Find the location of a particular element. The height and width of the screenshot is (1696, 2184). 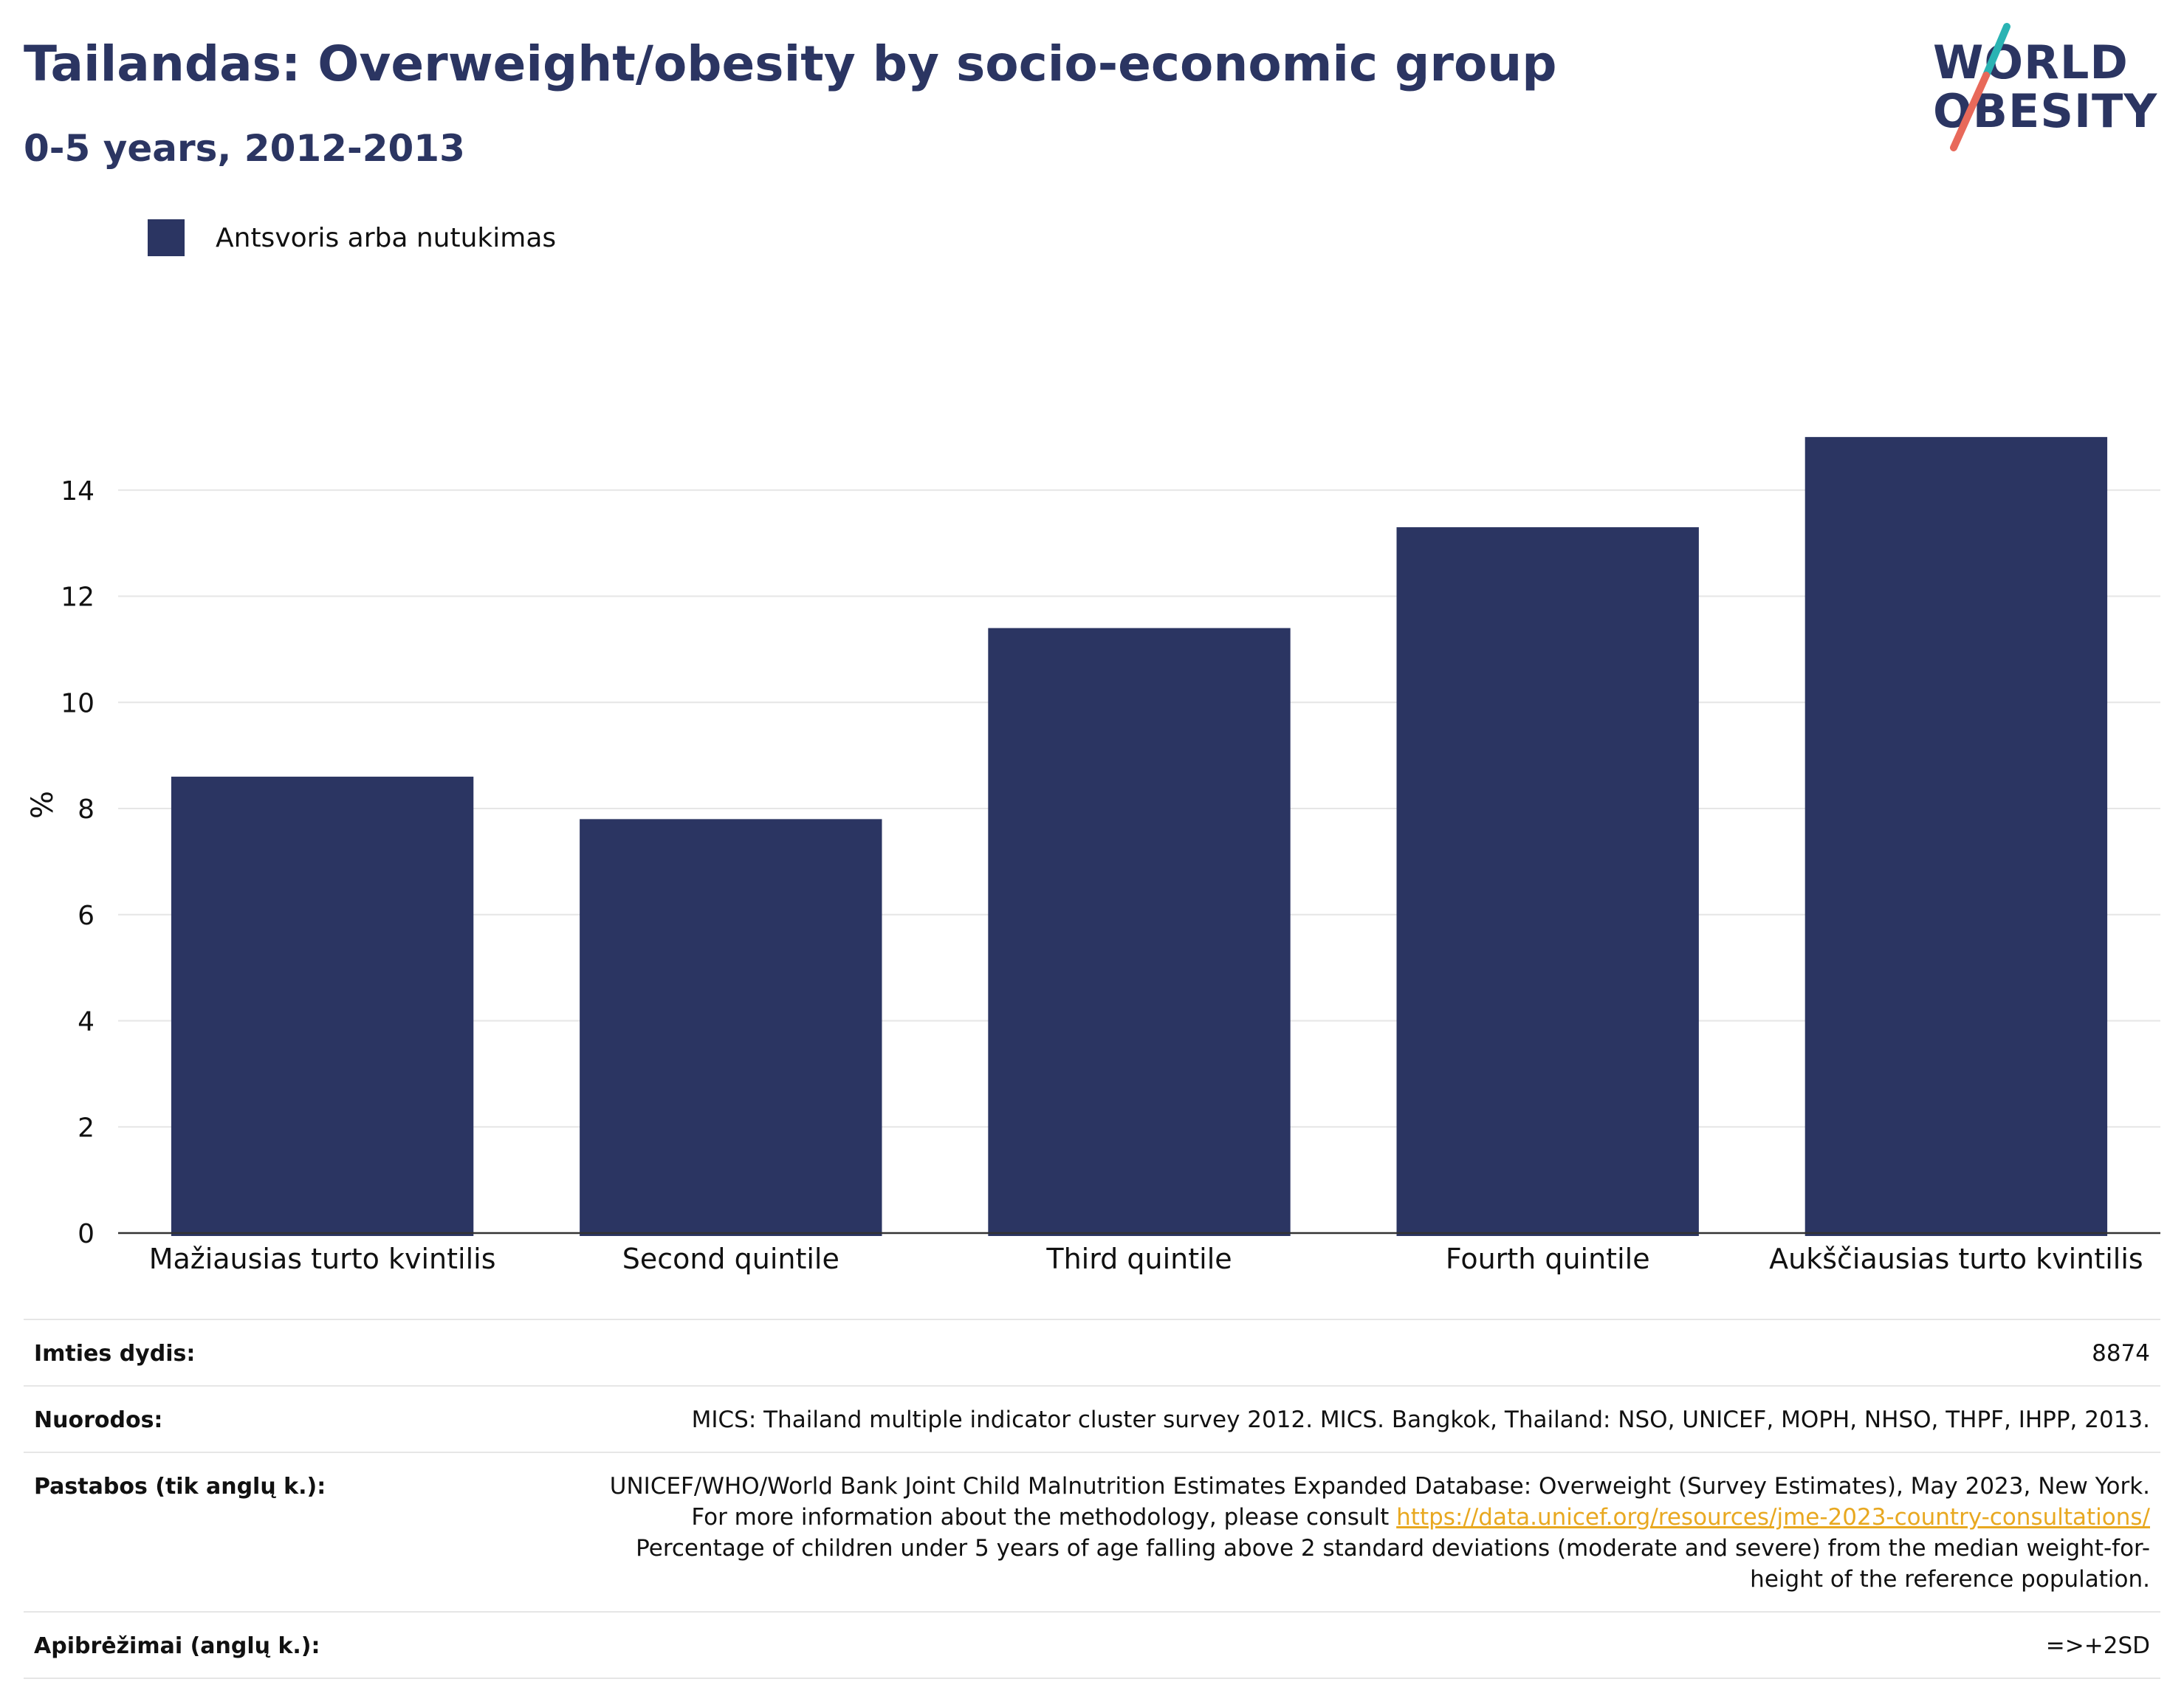

legend-label: Antsvoris arba nutukimas is located at coordinates (387, 237).